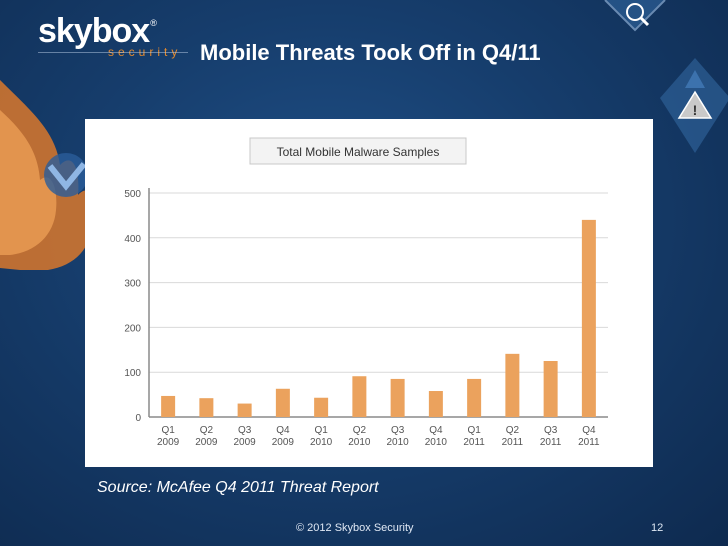 The height and width of the screenshot is (546, 728). What do you see at coordinates (657, 528) in the screenshot?
I see `page-number: 12` at bounding box center [657, 528].